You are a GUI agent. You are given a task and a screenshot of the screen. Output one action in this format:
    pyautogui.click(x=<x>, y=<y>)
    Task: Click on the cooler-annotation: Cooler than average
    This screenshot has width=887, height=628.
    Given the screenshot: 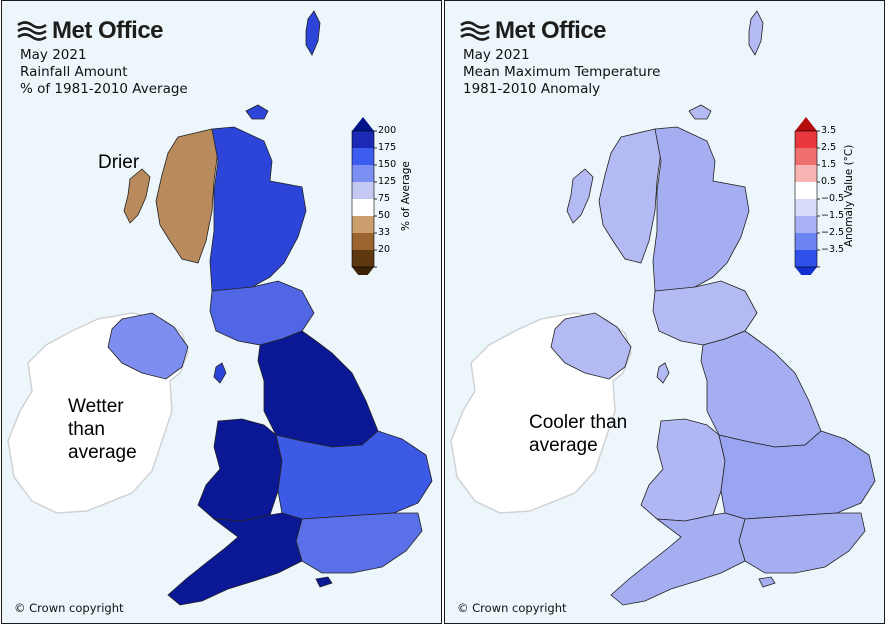 What is the action you would take?
    pyautogui.click(x=578, y=434)
    